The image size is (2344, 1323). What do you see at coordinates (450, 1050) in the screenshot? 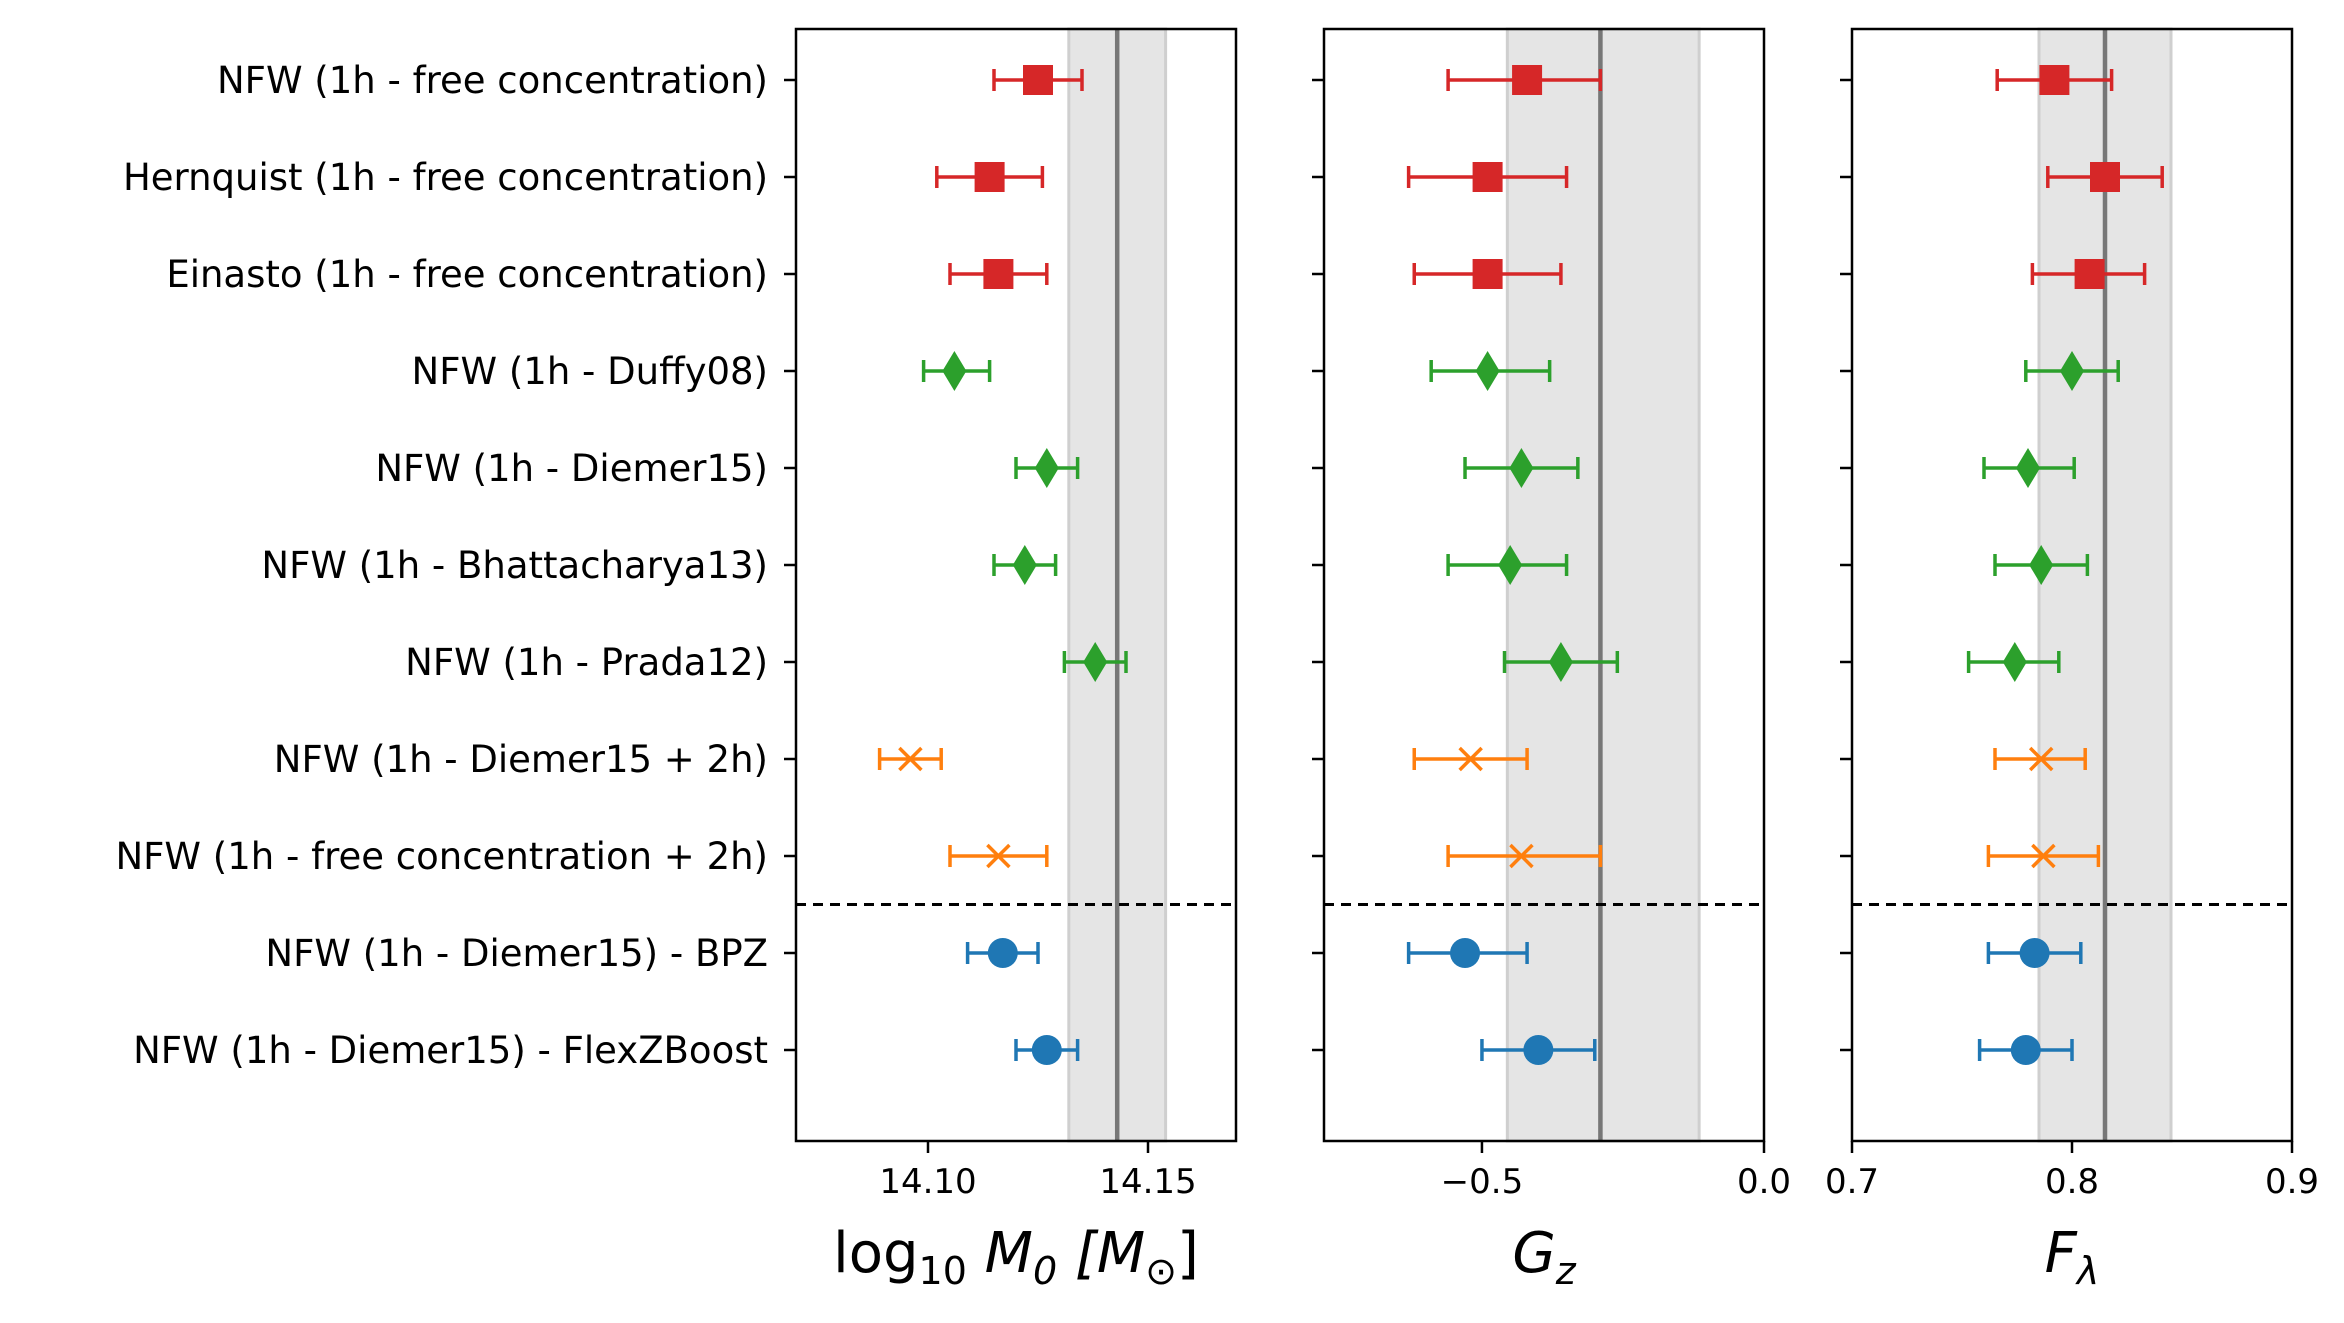
I see `row-label: NFW (1h - Diemer15) - FlexZBoost` at bounding box center [450, 1050].